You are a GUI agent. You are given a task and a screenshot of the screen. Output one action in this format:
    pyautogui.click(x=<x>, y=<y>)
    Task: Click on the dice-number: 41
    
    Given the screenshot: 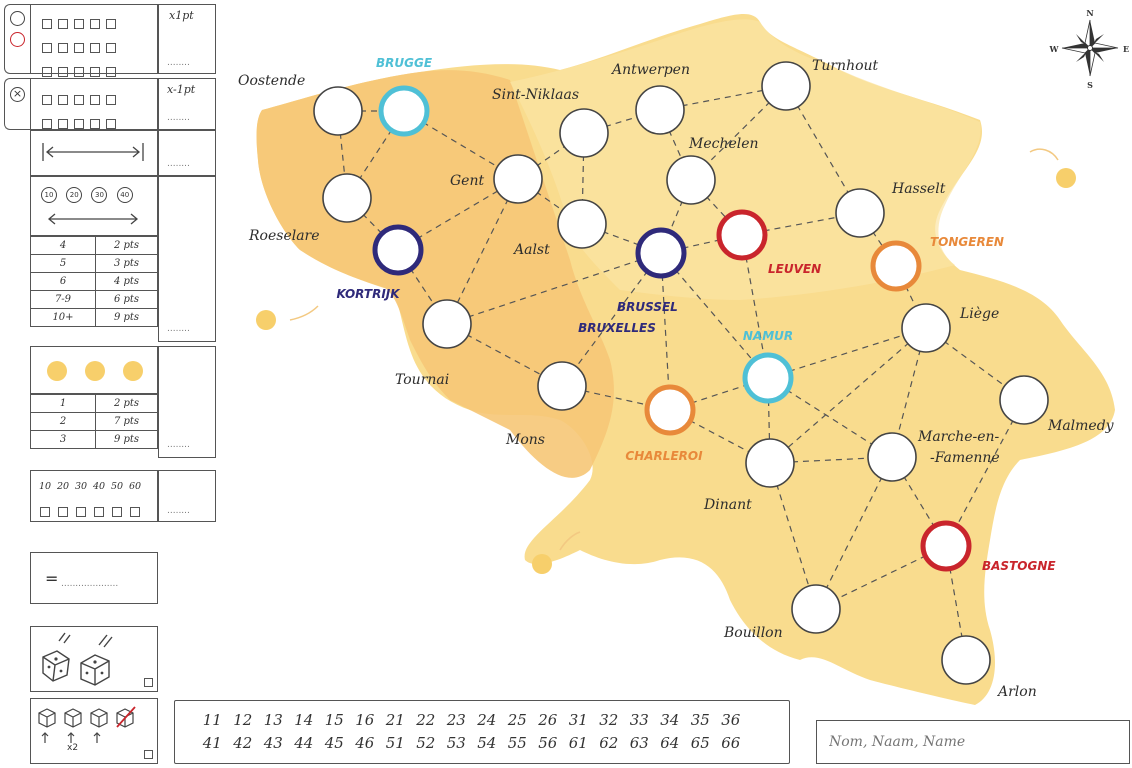 What is the action you would take?
    pyautogui.click(x=212, y=743)
    